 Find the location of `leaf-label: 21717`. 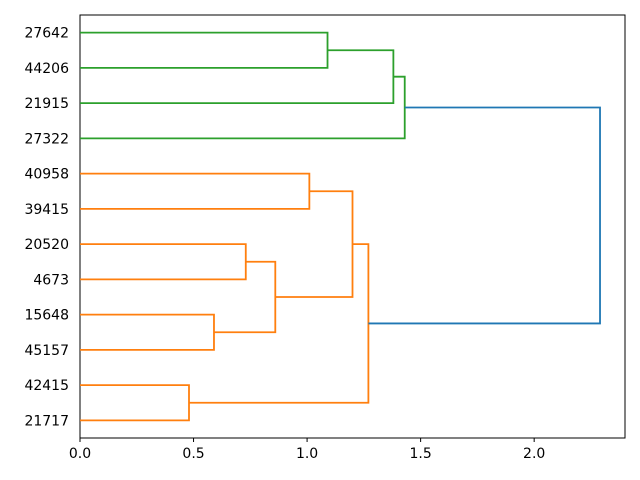

leaf-label: 21717 is located at coordinates (46, 421).